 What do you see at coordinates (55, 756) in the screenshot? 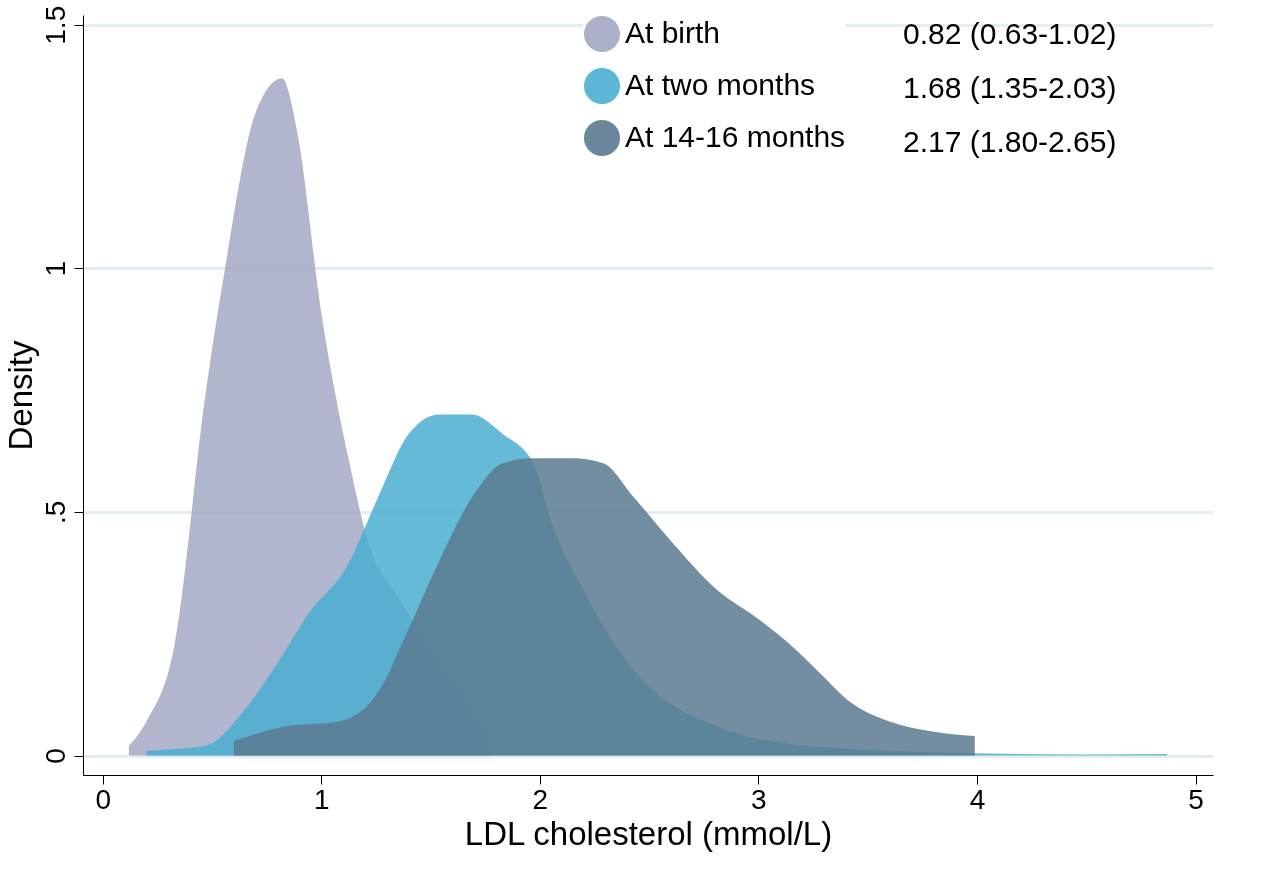
I see `y-tick-label: 0` at bounding box center [55, 756].